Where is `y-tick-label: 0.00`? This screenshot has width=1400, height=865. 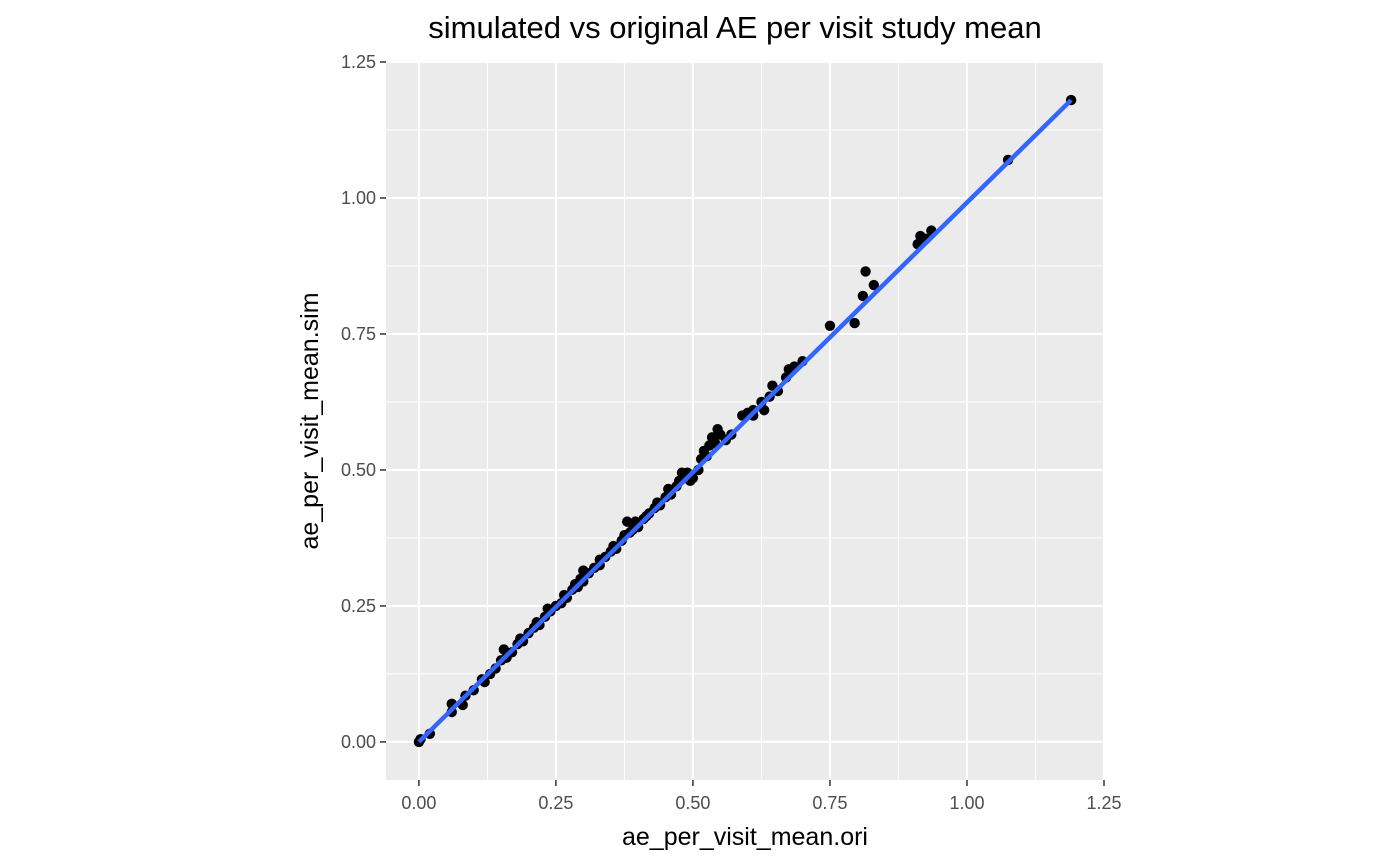 y-tick-label: 0.00 is located at coordinates (358, 742).